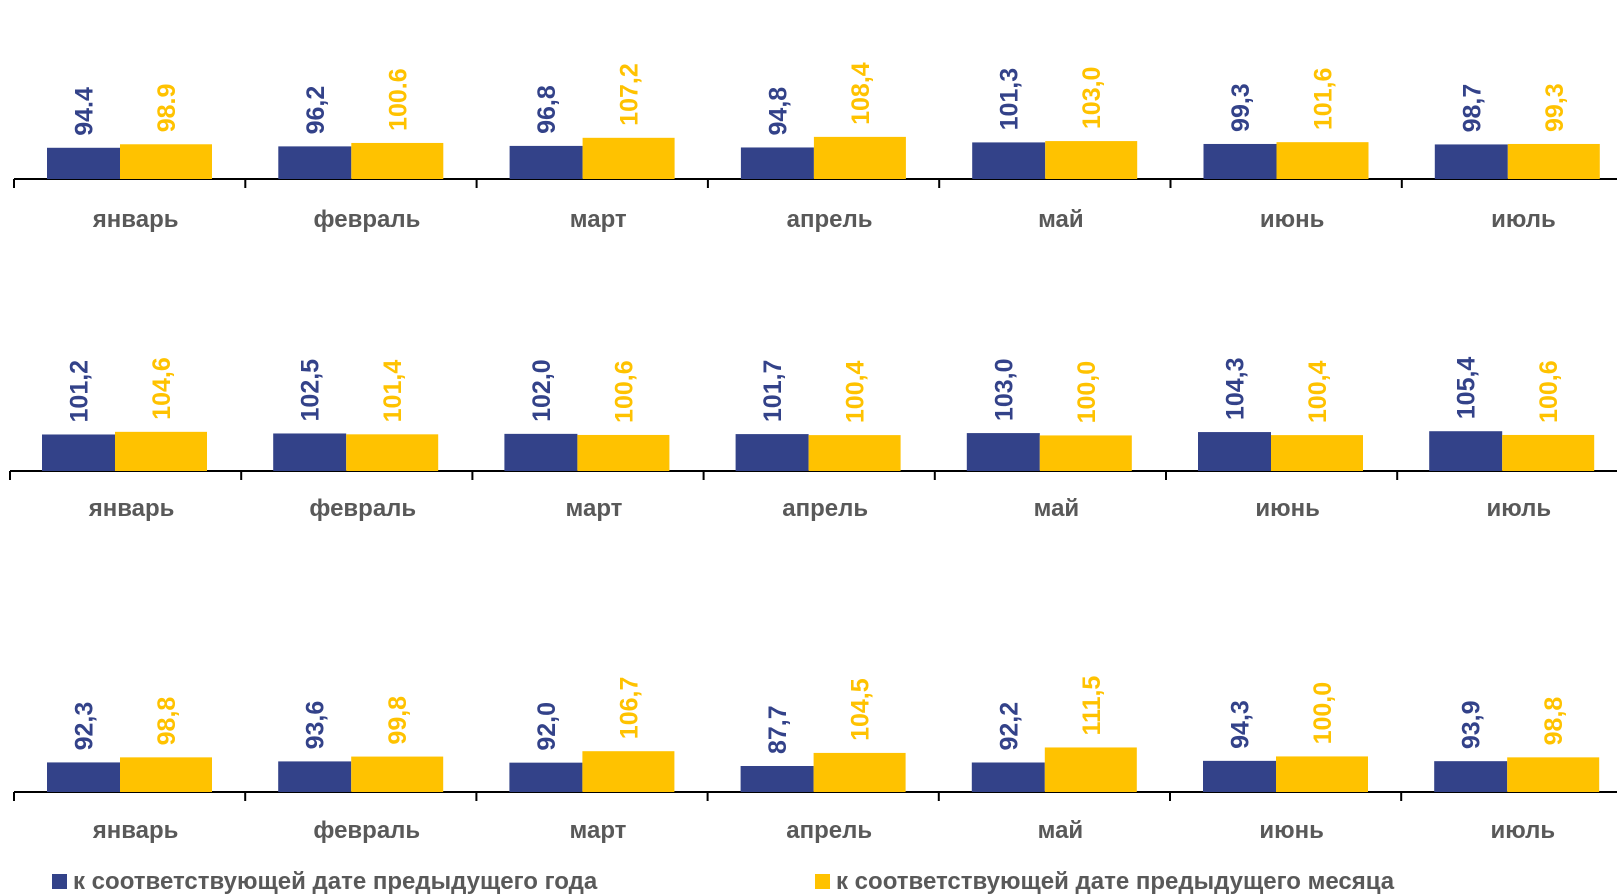 Image resolution: width=1617 pixels, height=896 pixels. Describe the element at coordinates (629, 708) in the screenshot. I see `value-label-prev-month: 106,7` at that location.